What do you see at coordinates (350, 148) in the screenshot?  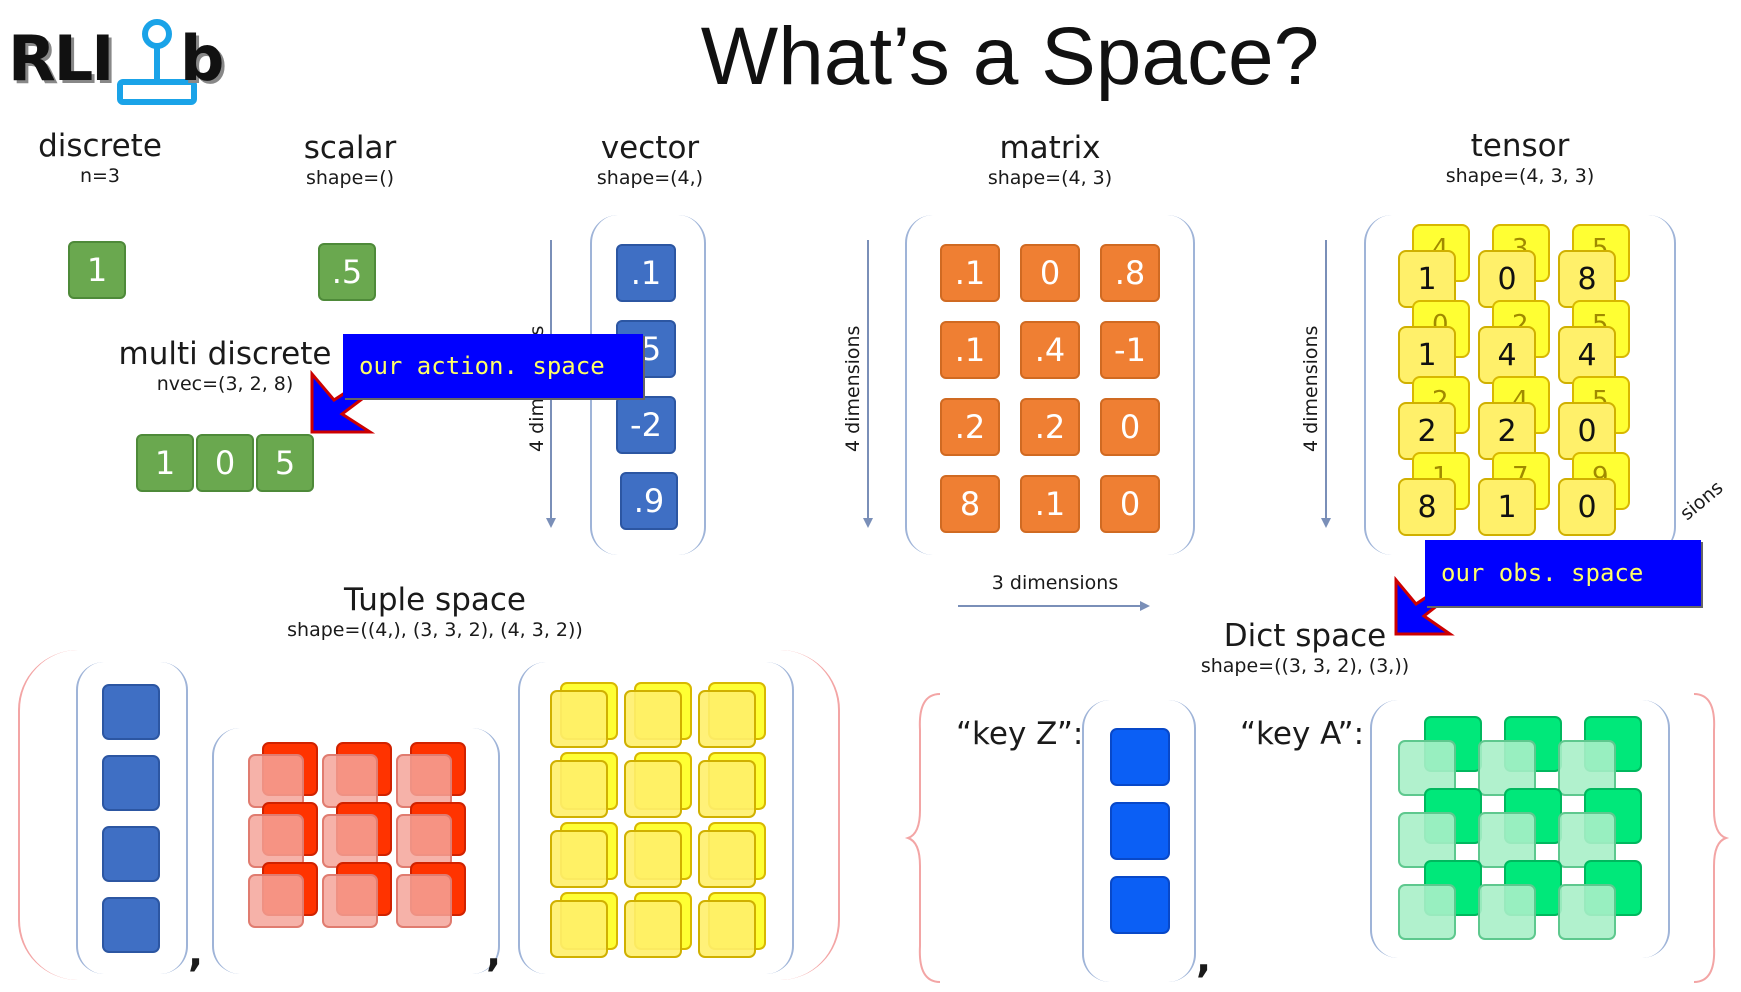 I see `scalar-name: scalar` at bounding box center [350, 148].